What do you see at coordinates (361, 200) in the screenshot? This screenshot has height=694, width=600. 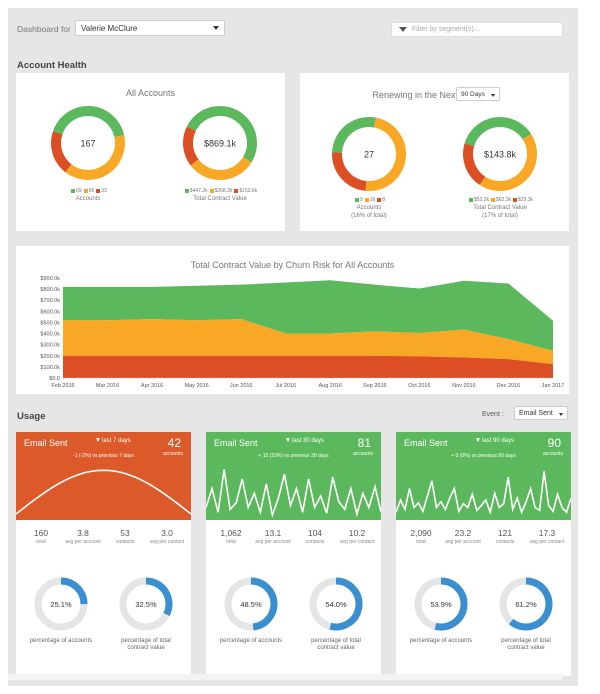 I see `legend-value: 9` at bounding box center [361, 200].